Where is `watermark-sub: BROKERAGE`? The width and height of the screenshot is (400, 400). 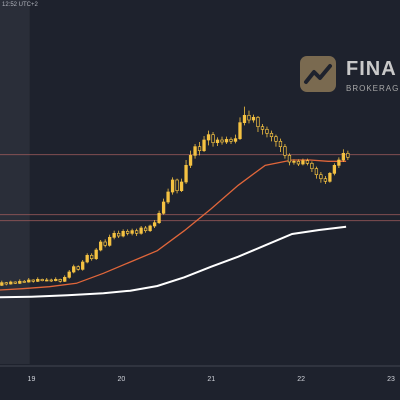 watermark-sub: BROKERAGE is located at coordinates (373, 88).